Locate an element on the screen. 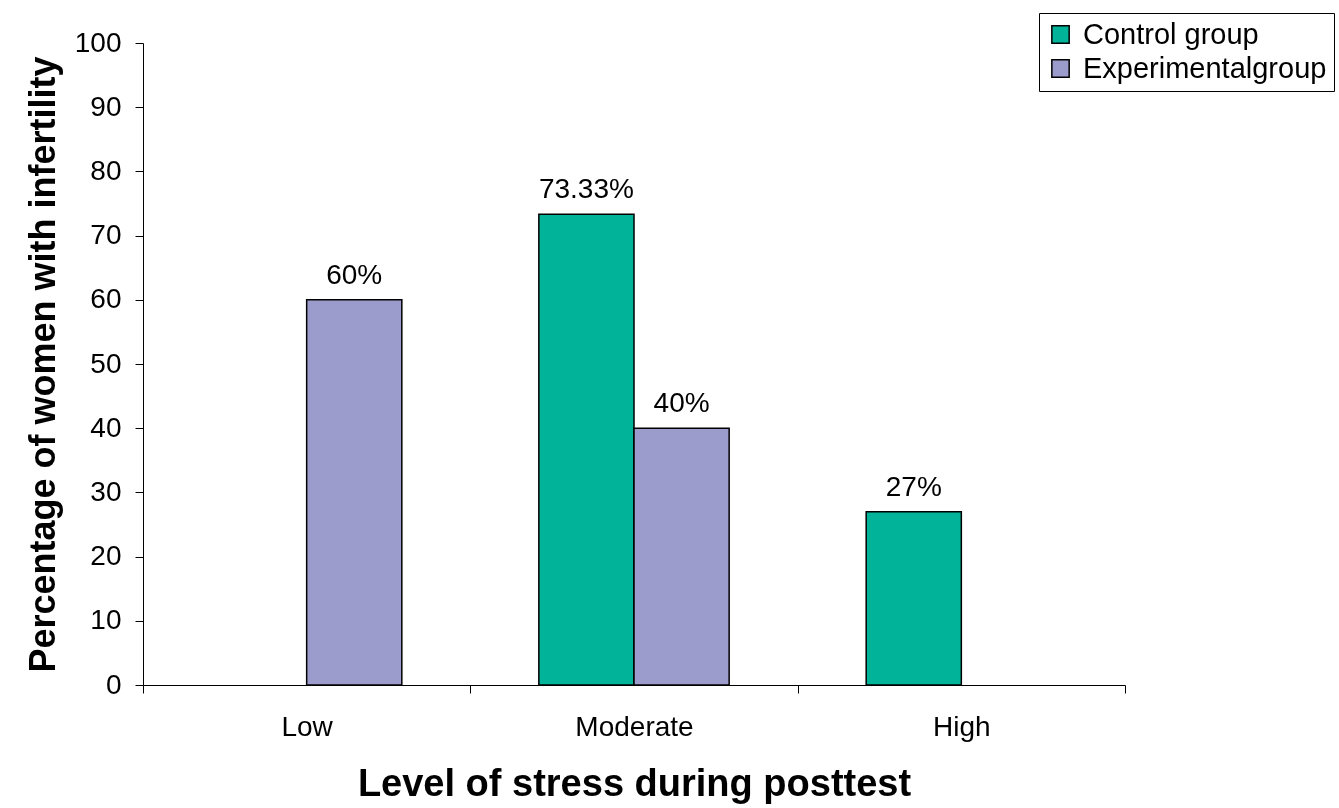 This screenshot has height=808, width=1339. x-tick-label: High is located at coordinates (962, 726).